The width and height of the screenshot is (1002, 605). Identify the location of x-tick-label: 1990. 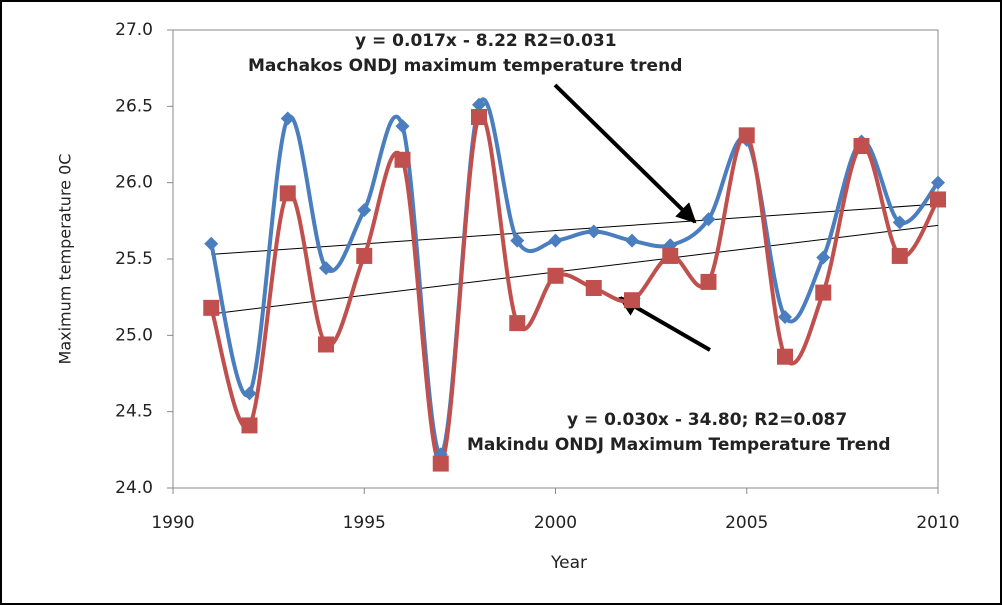
(172, 523).